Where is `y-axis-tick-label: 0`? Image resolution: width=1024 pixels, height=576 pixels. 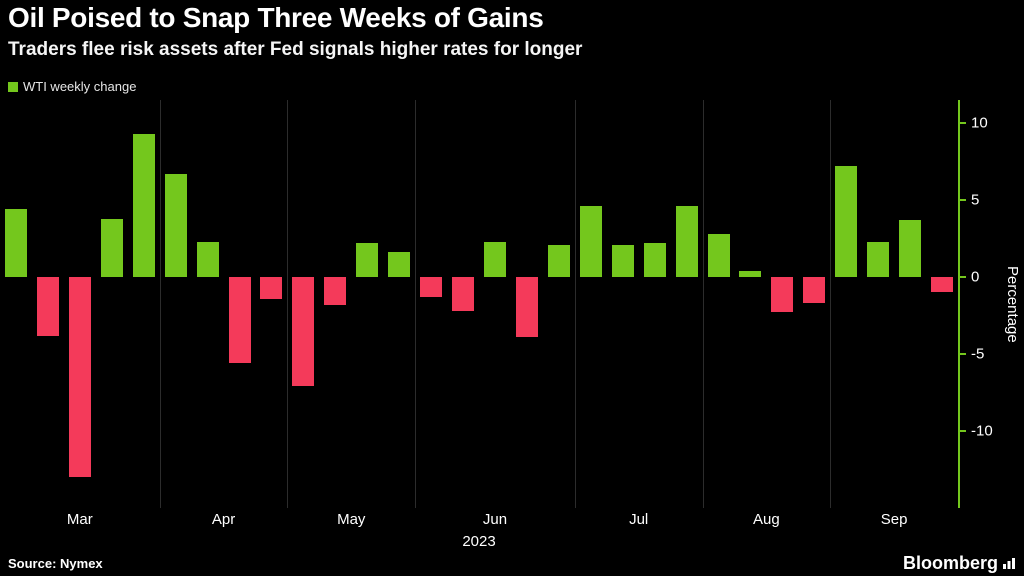
y-axis-tick-label: 0 is located at coordinates (975, 277).